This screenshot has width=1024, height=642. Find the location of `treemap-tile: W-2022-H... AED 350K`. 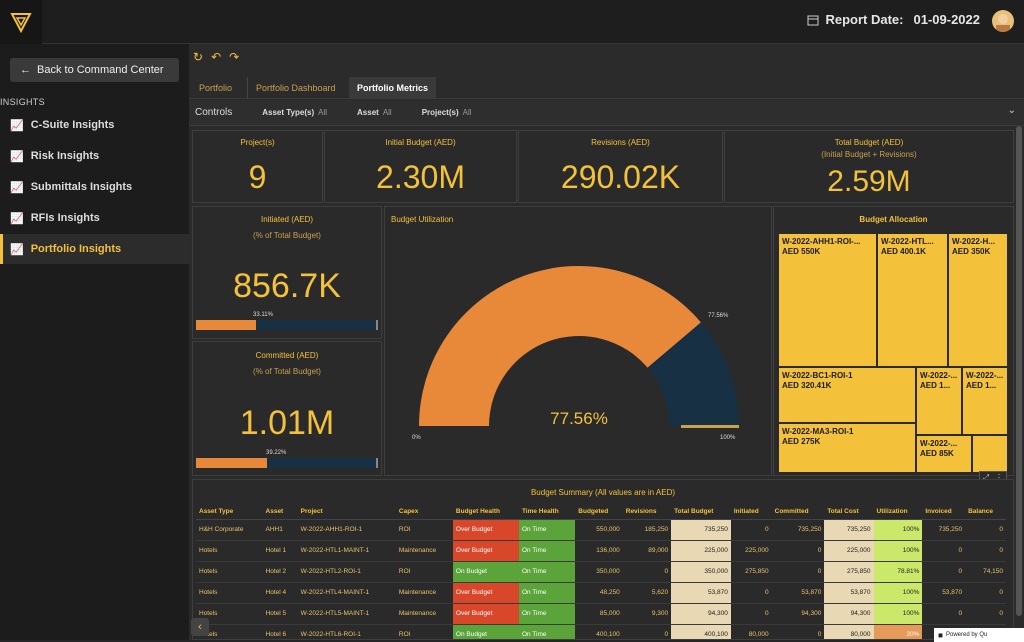

treemap-tile: W-2022-H... AED 350K is located at coordinates (978, 300).